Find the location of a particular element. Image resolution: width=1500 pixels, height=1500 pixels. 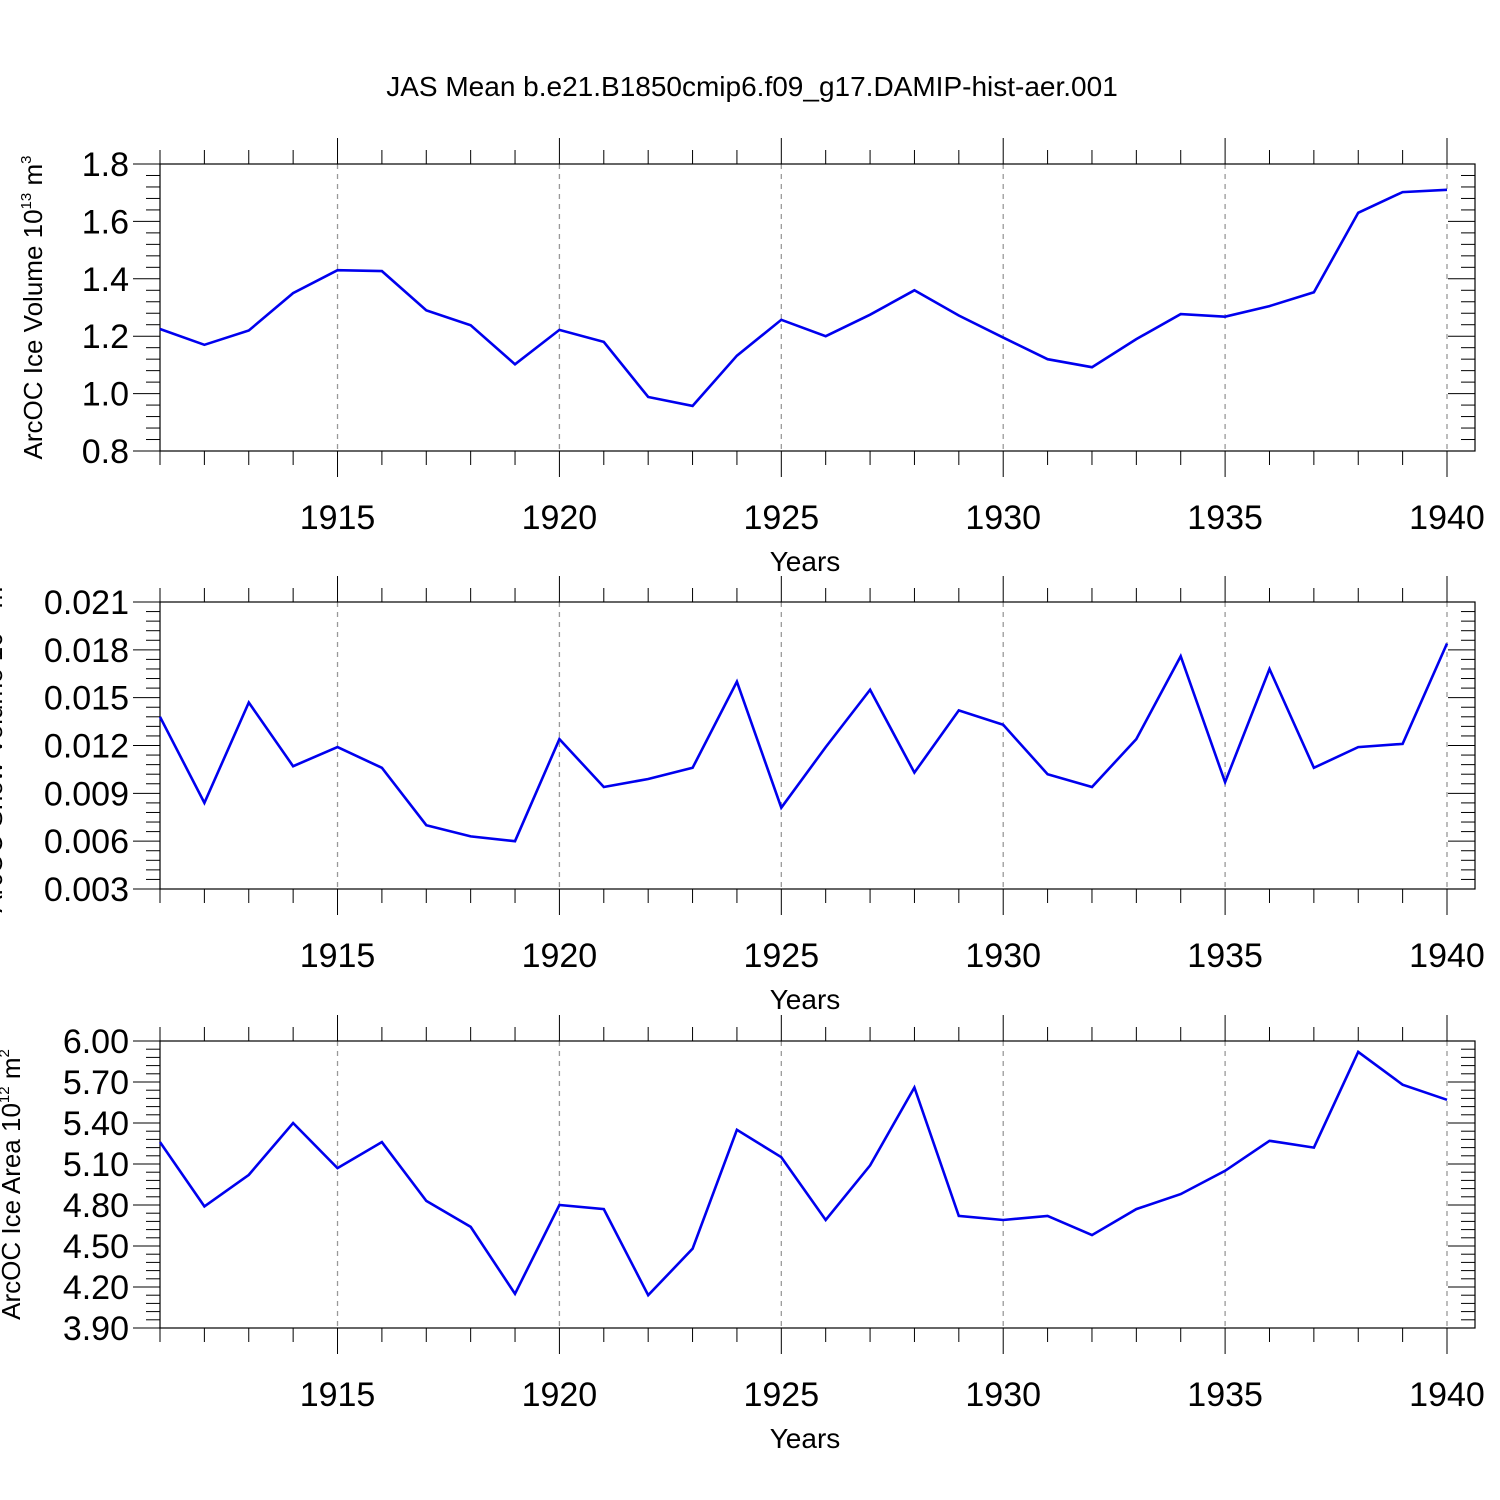

y-tick-label-0.006: 0.006 is located at coordinates (86, 842).